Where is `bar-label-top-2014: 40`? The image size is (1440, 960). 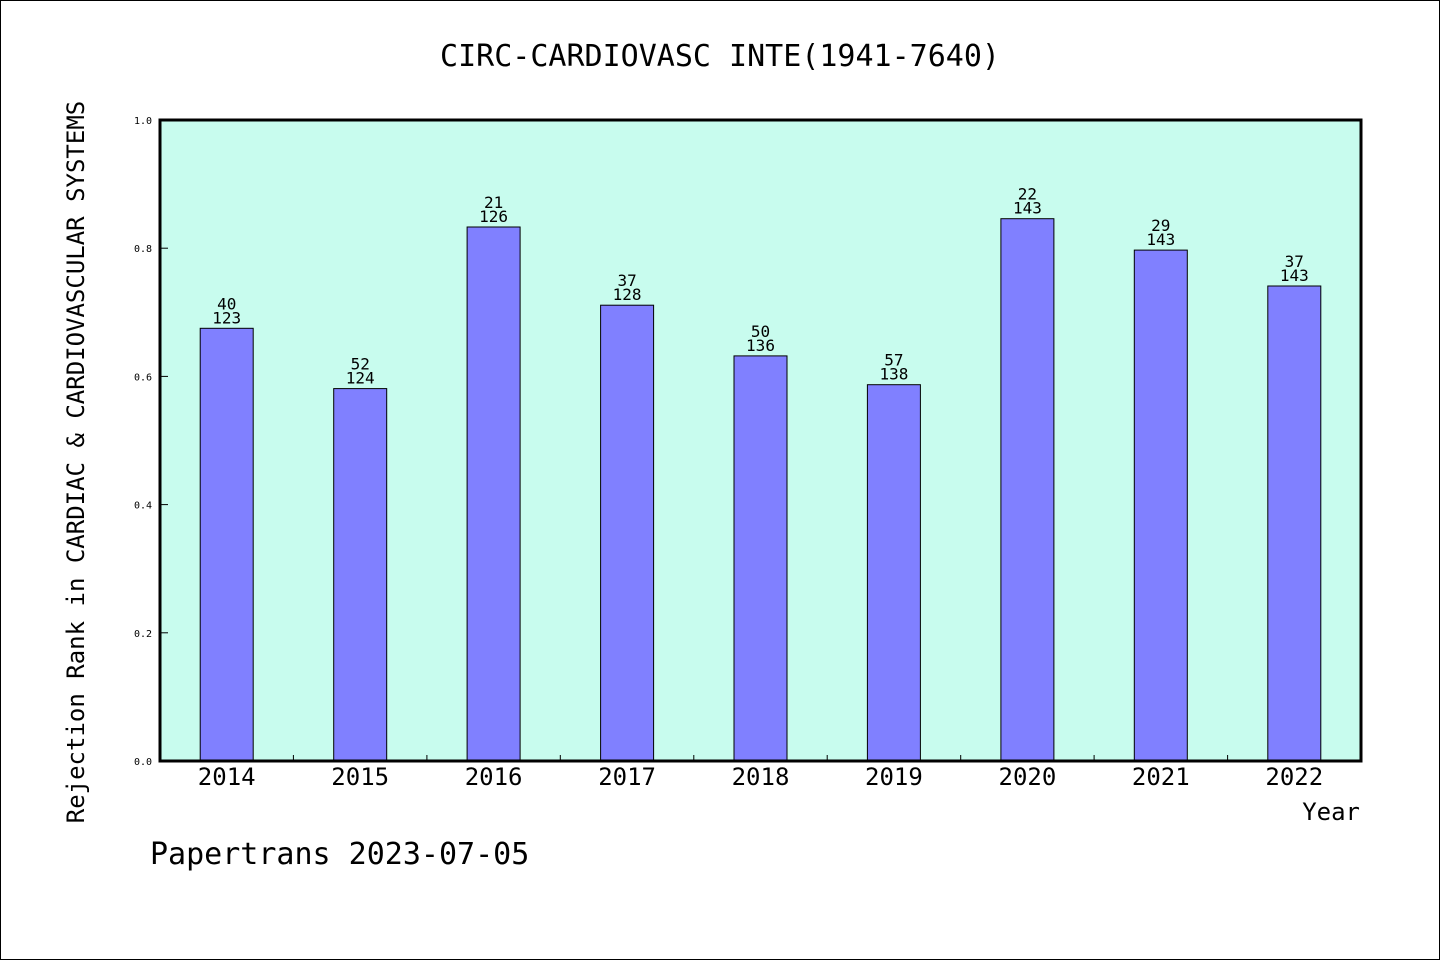 bar-label-top-2014: 40 is located at coordinates (226, 303).